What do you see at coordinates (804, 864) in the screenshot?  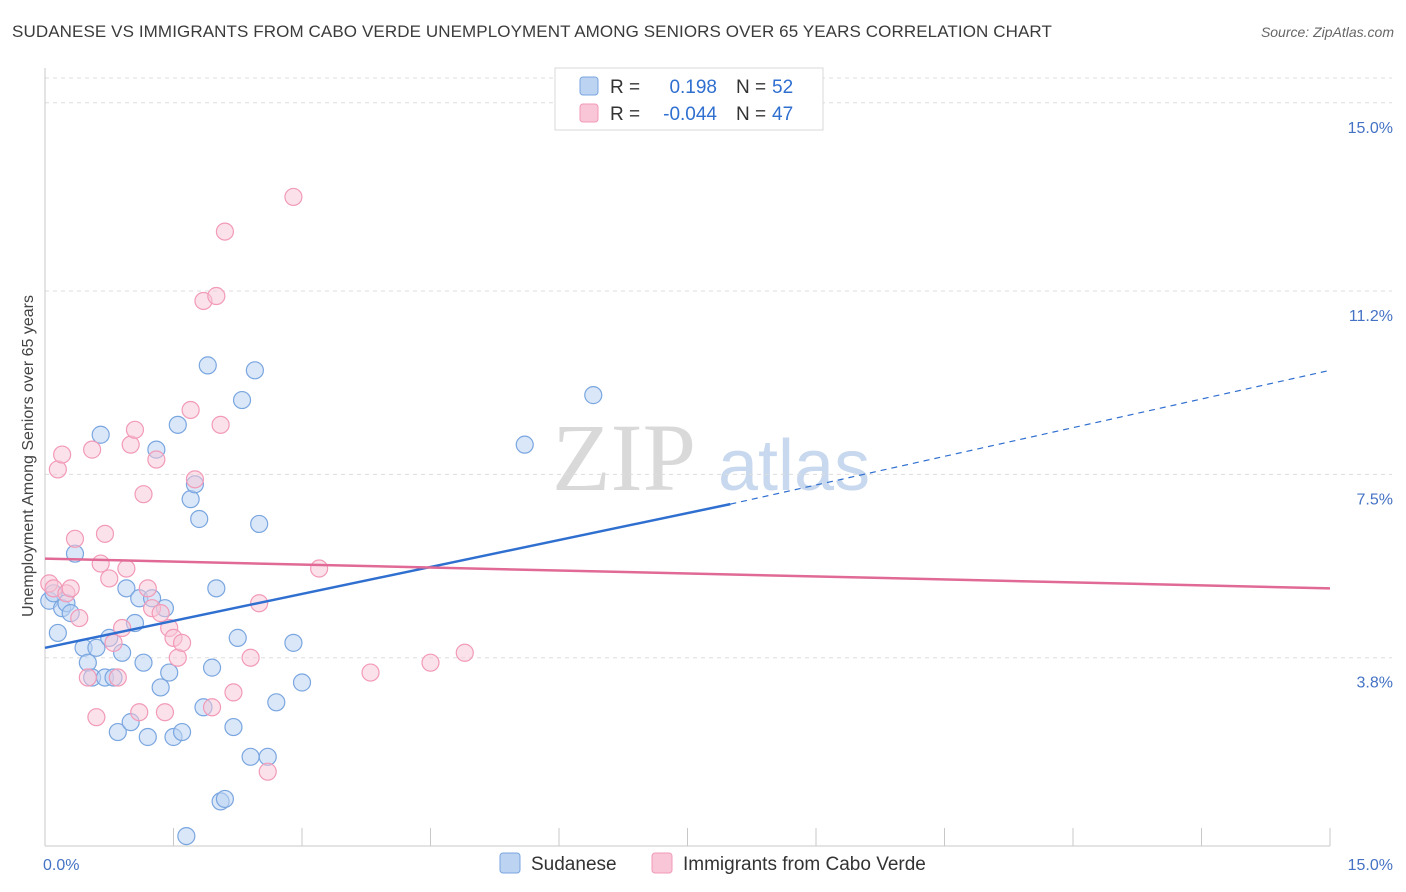 I see `legend-bottom-label-caboverde: Immigrants from Cabo Verde` at bounding box center [804, 864].